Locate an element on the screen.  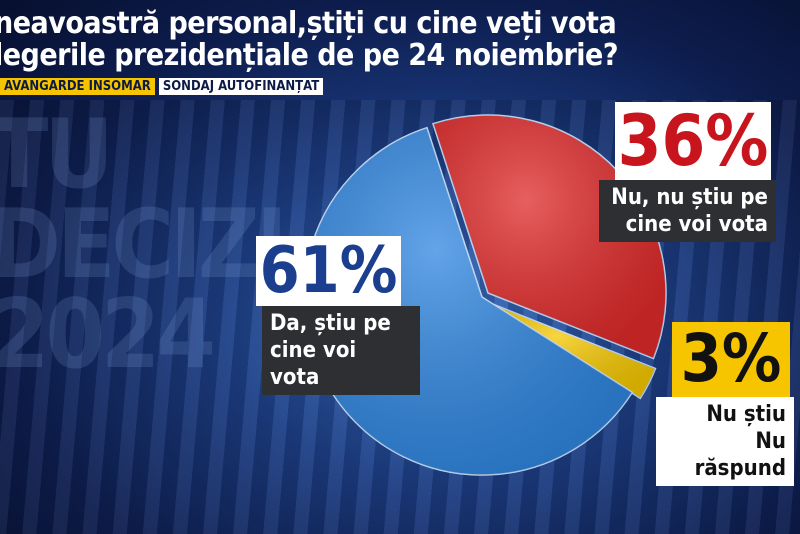
slice-value-label: 61% is located at coordinates (328, 271).